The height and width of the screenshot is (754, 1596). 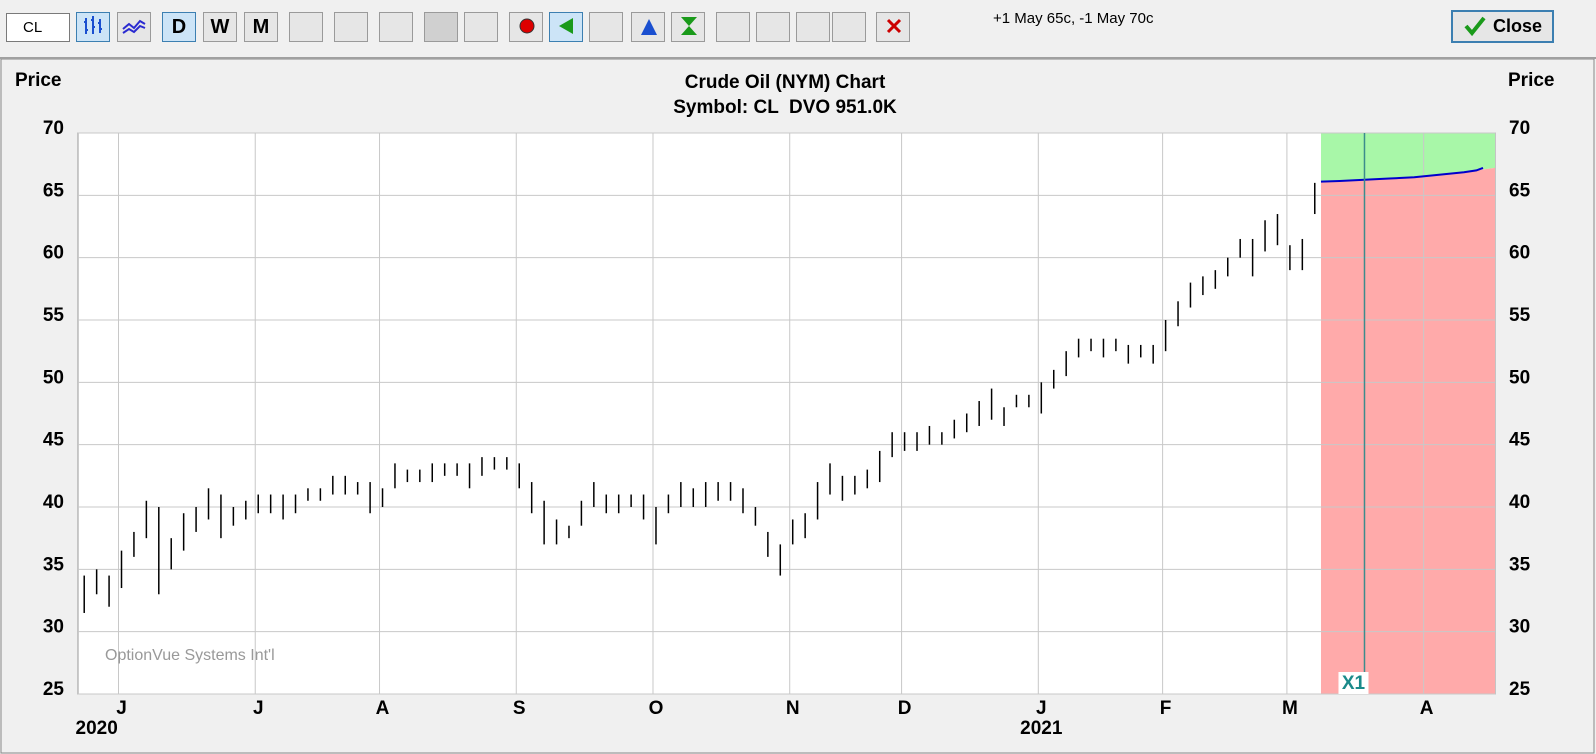 What do you see at coordinates (53, 128) in the screenshot?
I see `y-tick-label: 70` at bounding box center [53, 128].